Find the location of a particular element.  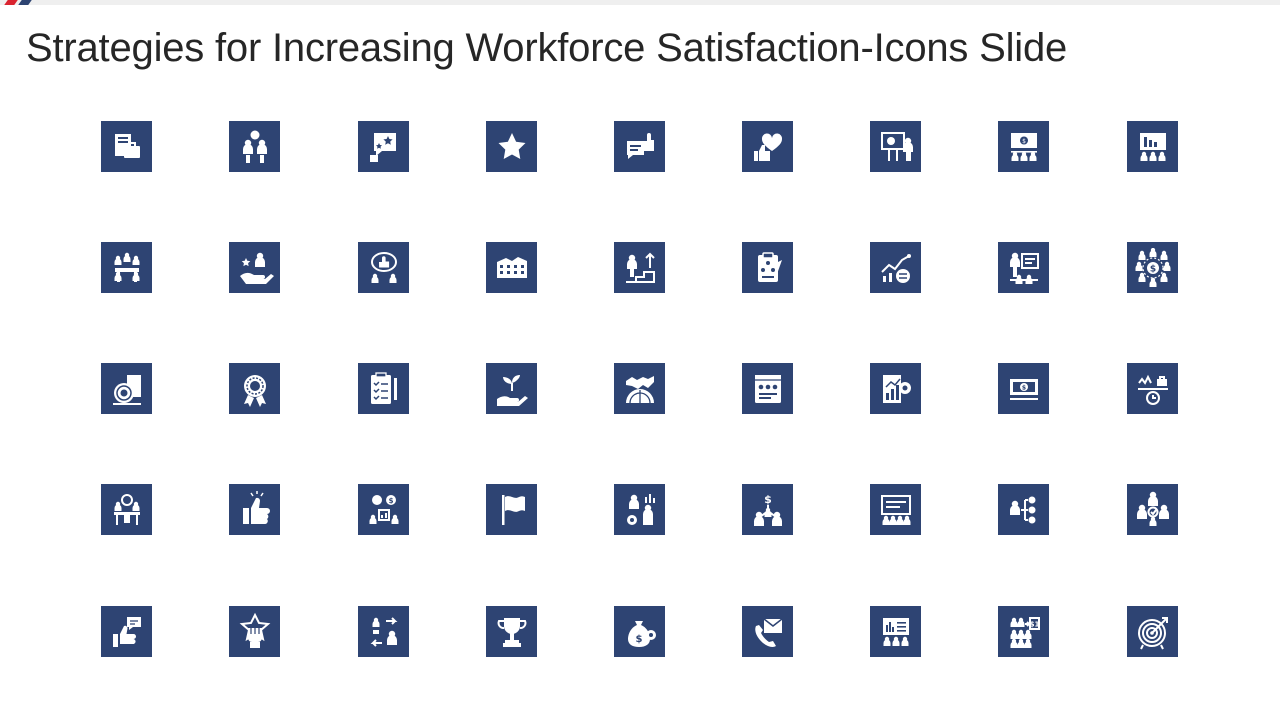

career-growth-steps-icon is located at coordinates (640, 267).